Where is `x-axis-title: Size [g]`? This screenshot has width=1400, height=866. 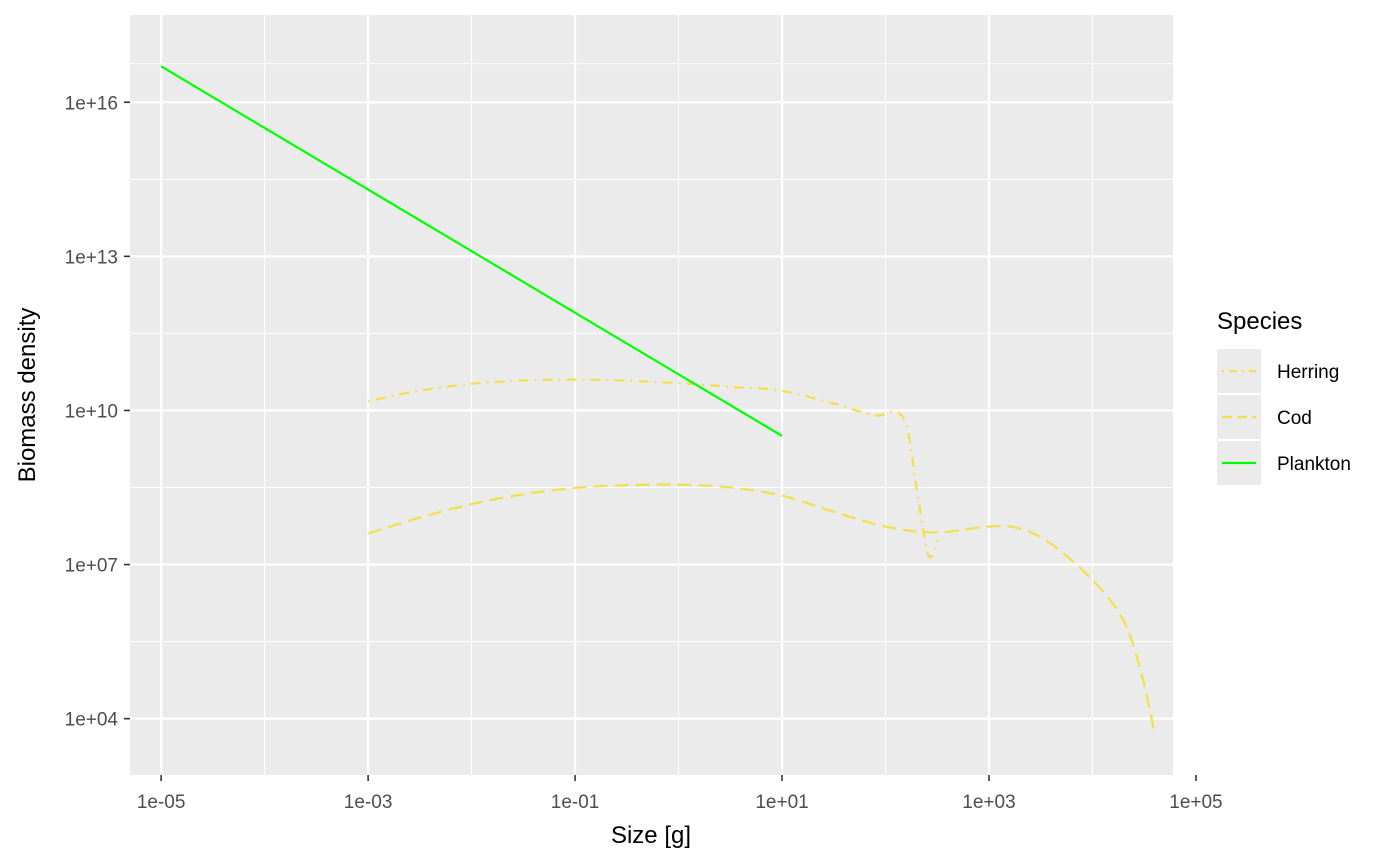 x-axis-title: Size [g] is located at coordinates (651, 835).